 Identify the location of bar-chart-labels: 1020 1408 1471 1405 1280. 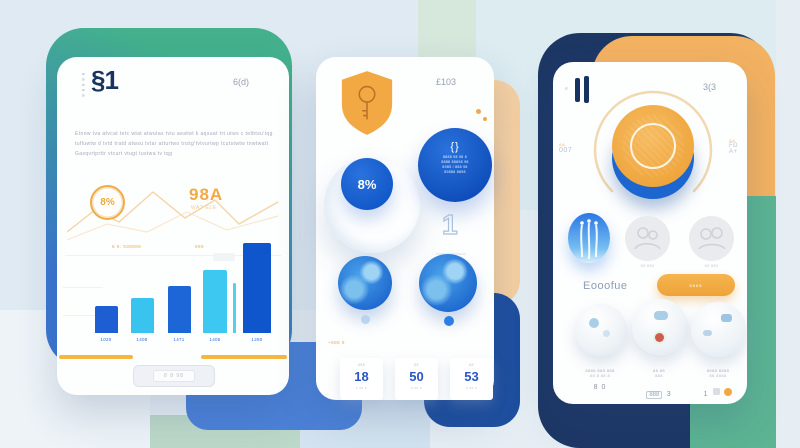
(173, 342).